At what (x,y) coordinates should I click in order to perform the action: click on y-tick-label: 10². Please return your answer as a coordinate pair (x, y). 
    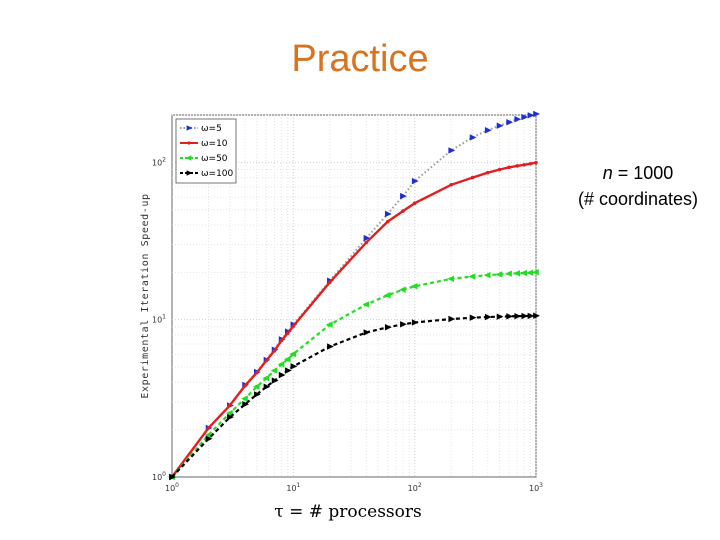
    Looking at the image, I should click on (159, 161).